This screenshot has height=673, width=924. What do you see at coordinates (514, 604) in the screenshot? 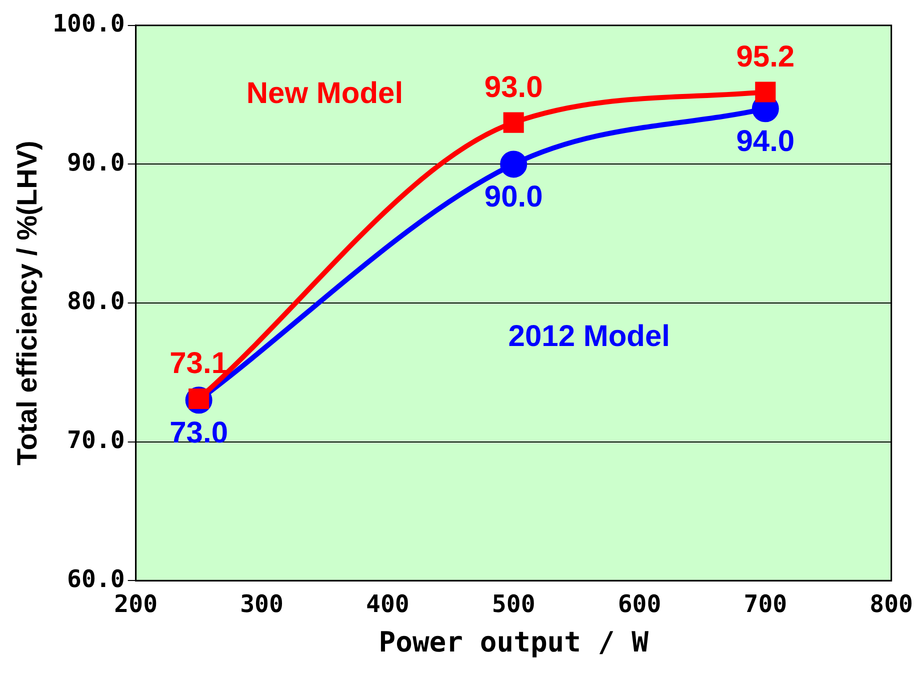
I see `x-tick-label: 500` at bounding box center [514, 604].